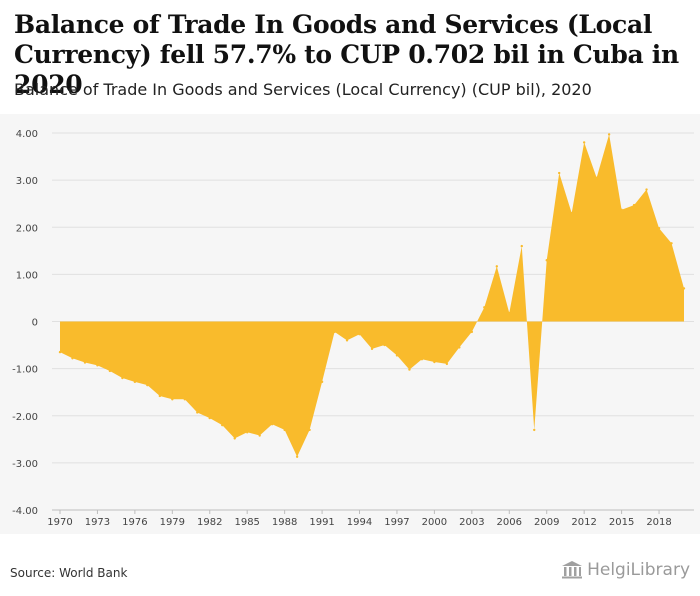 The height and width of the screenshot is (596, 700). I want to click on x-tick-label: 1991, so click(321, 522).